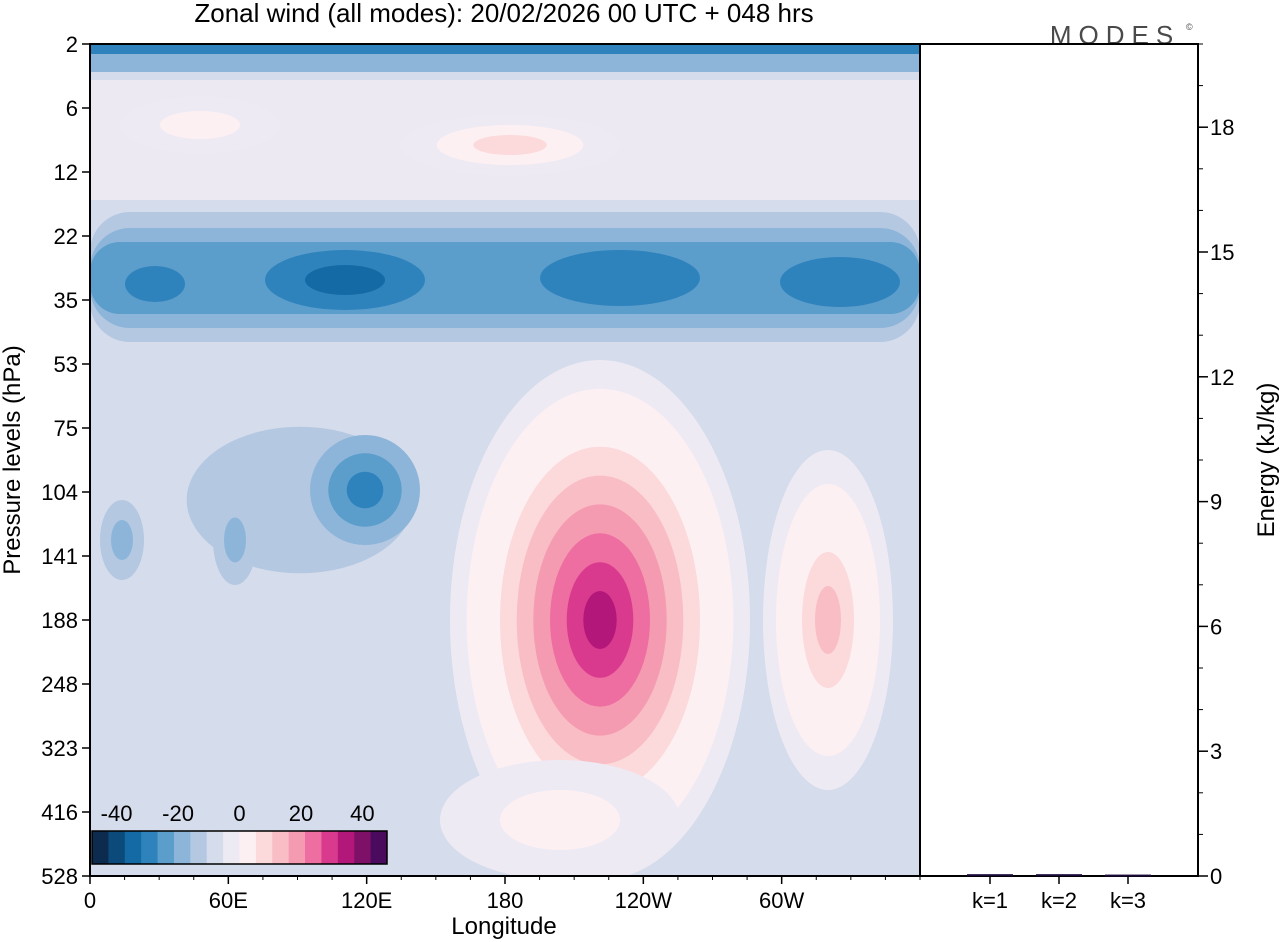 The height and width of the screenshot is (942, 1280). I want to click on energy-tick-label: 3, so click(1216, 751).